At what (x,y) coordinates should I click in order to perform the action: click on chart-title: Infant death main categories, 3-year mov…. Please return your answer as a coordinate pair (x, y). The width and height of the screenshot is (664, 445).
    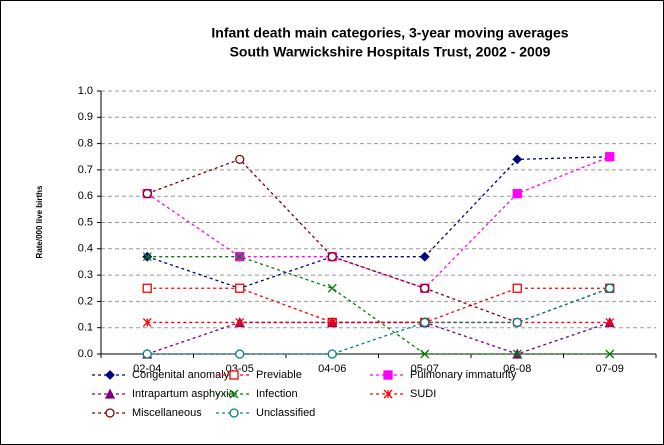
    Looking at the image, I should click on (389, 33).